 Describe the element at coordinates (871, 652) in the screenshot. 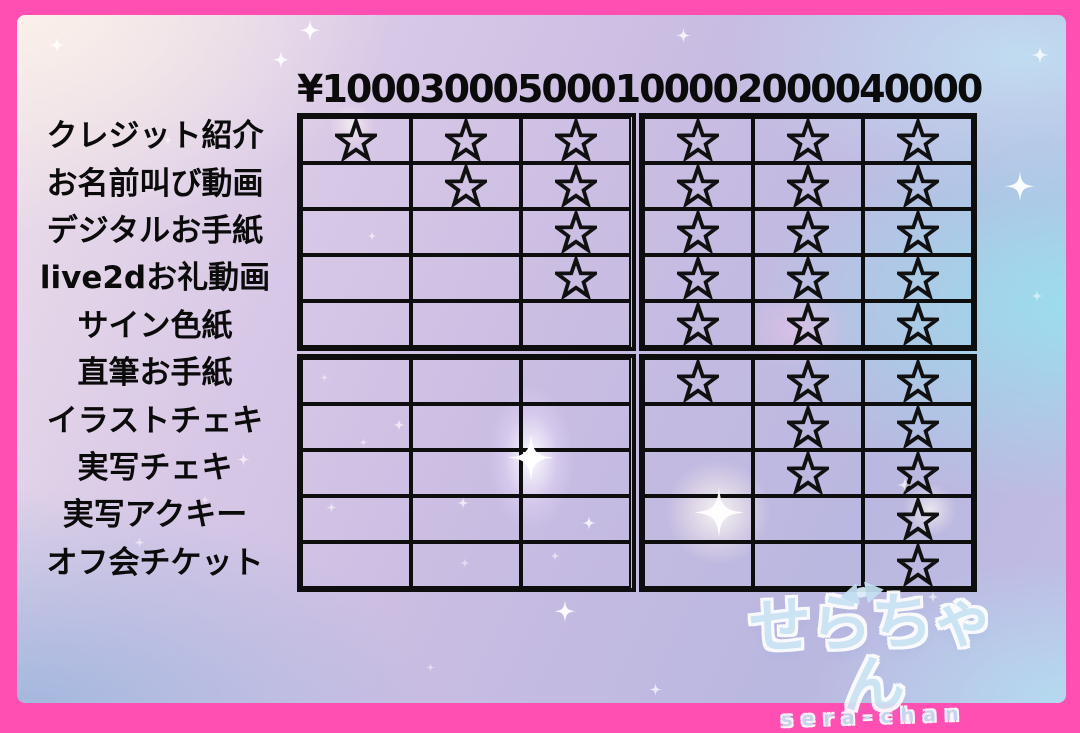

I see `logo-main-text: せらちゃん` at that location.